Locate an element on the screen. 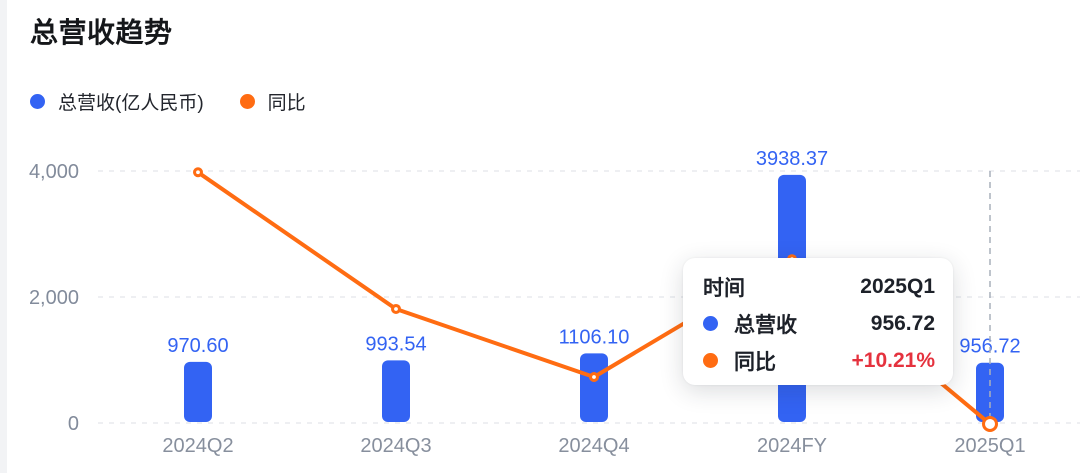  bar-value-label: 956.72 is located at coordinates (989, 347).